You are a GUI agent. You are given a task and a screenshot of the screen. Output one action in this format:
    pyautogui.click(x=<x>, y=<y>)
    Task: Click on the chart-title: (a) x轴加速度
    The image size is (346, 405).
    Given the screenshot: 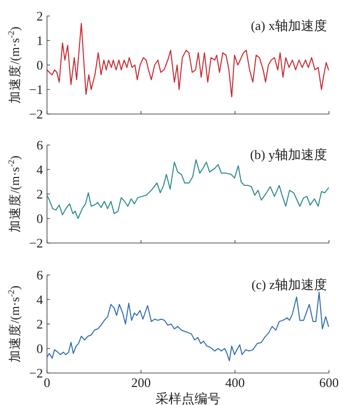 What is the action you would take?
    pyautogui.click(x=288, y=25)
    